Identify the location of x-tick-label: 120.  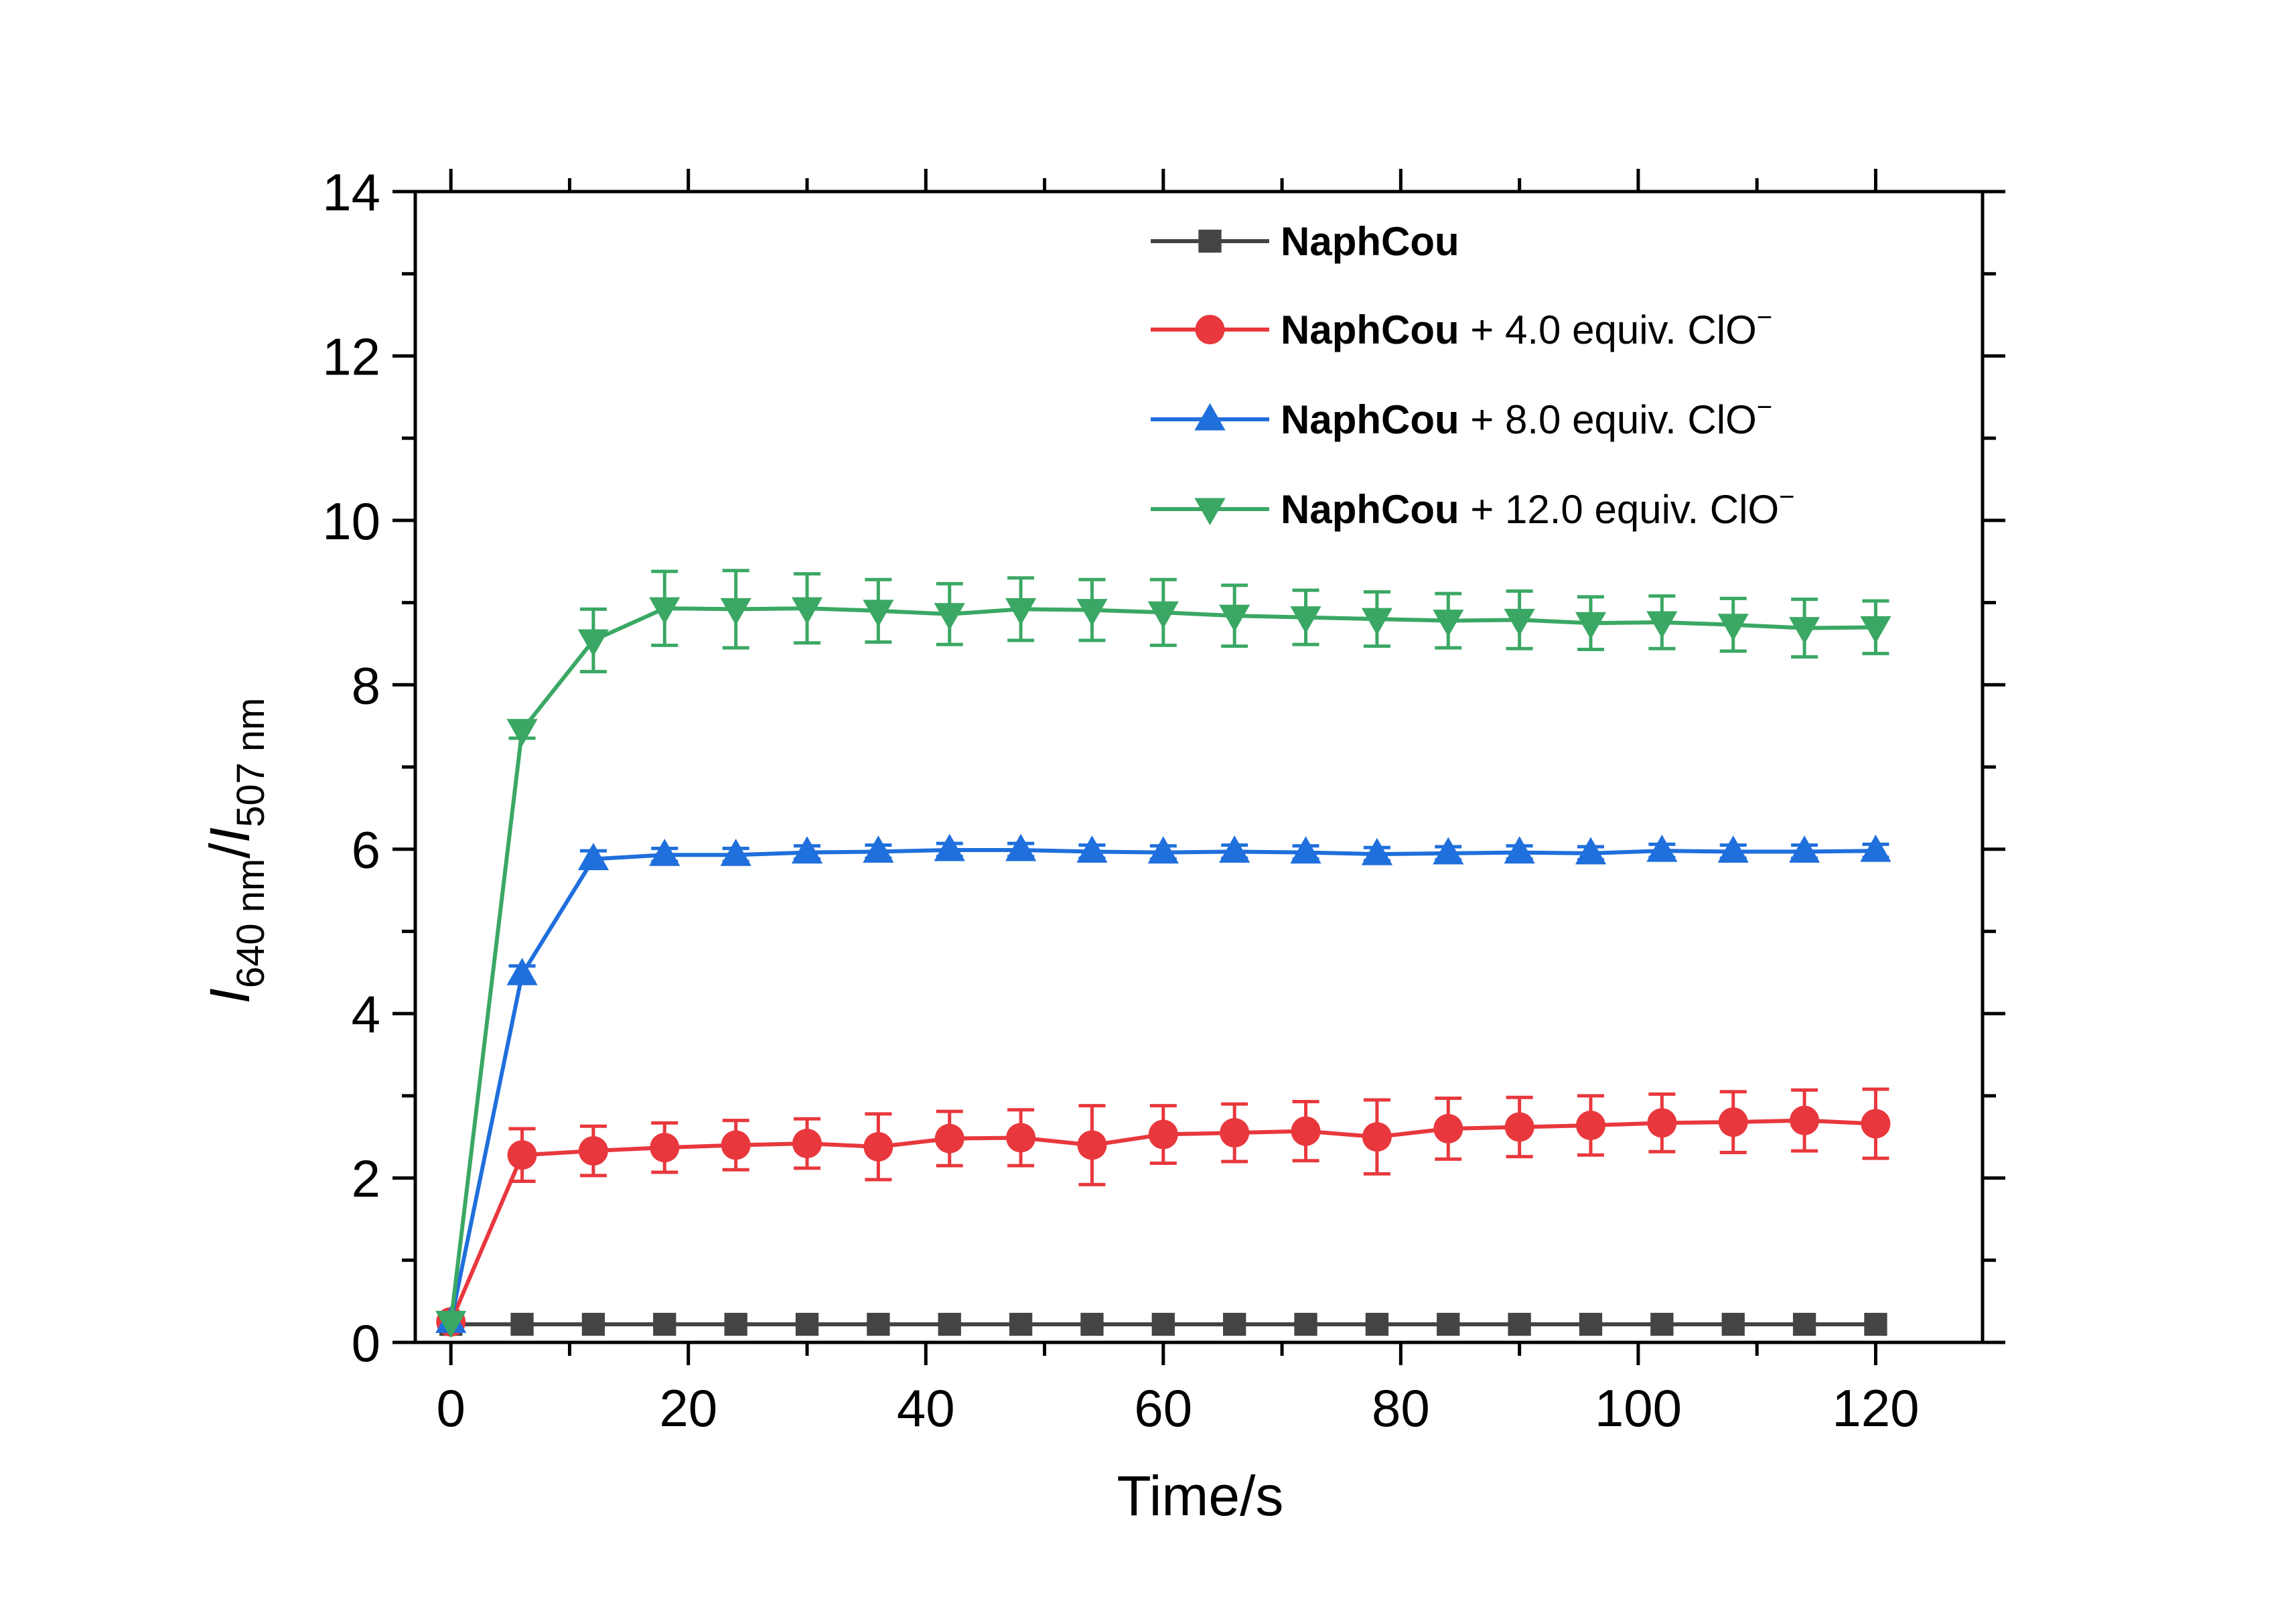
(1876, 1408).